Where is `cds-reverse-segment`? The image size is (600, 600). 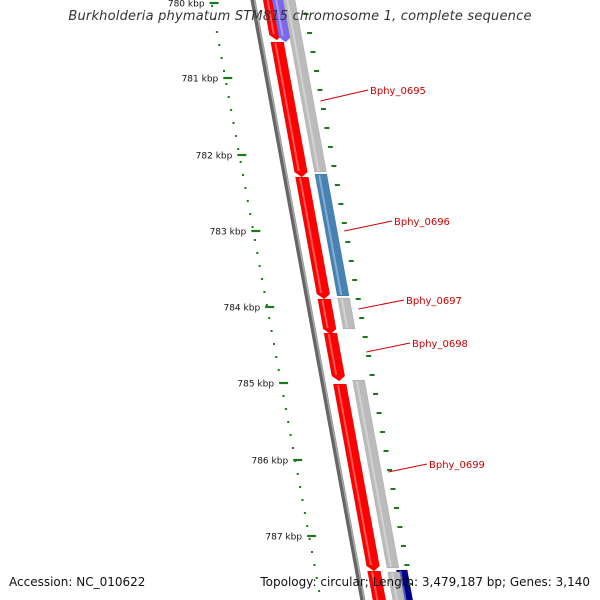
cds-reverse-segment is located at coordinates (281, 21).